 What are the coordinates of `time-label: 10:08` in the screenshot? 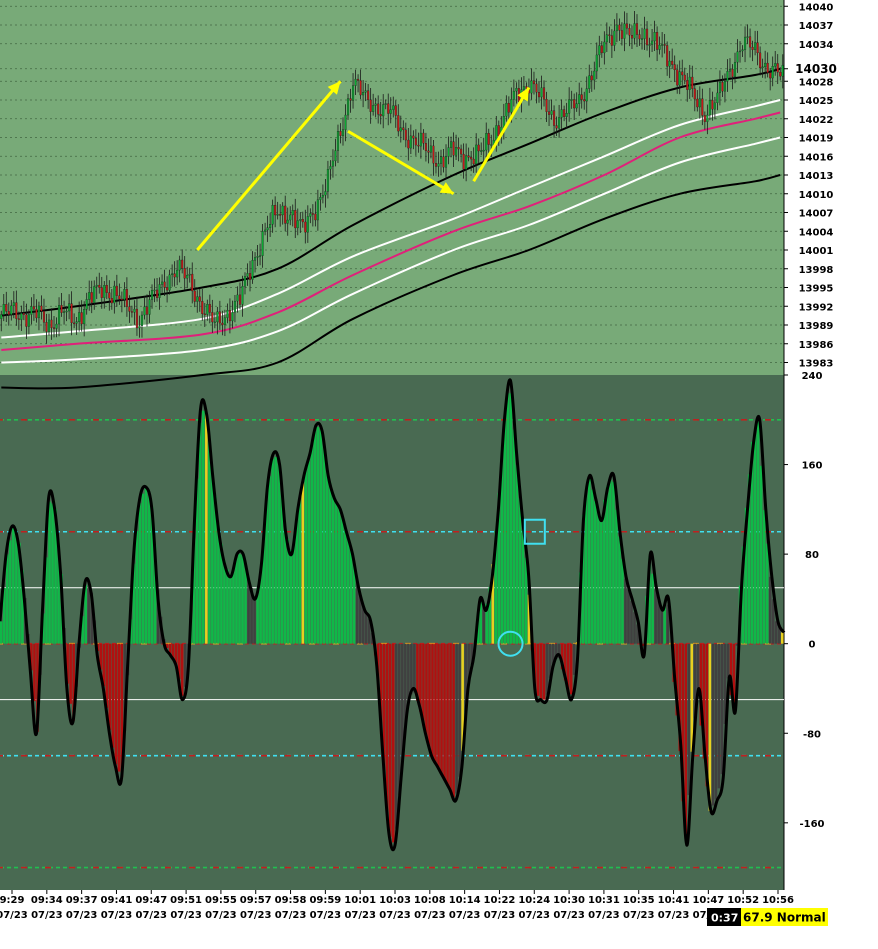 It's located at (430, 900).